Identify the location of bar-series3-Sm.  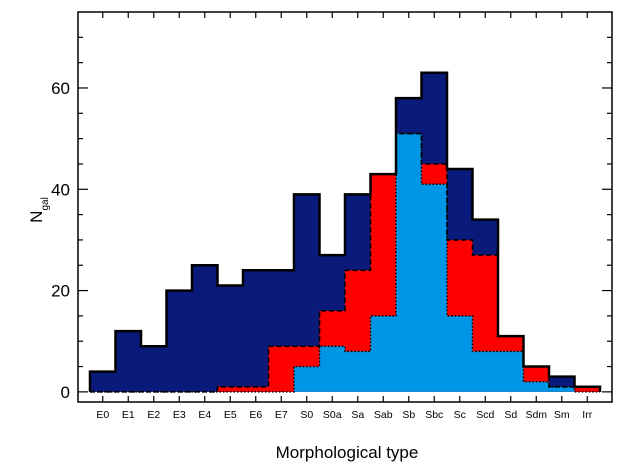
(562, 389).